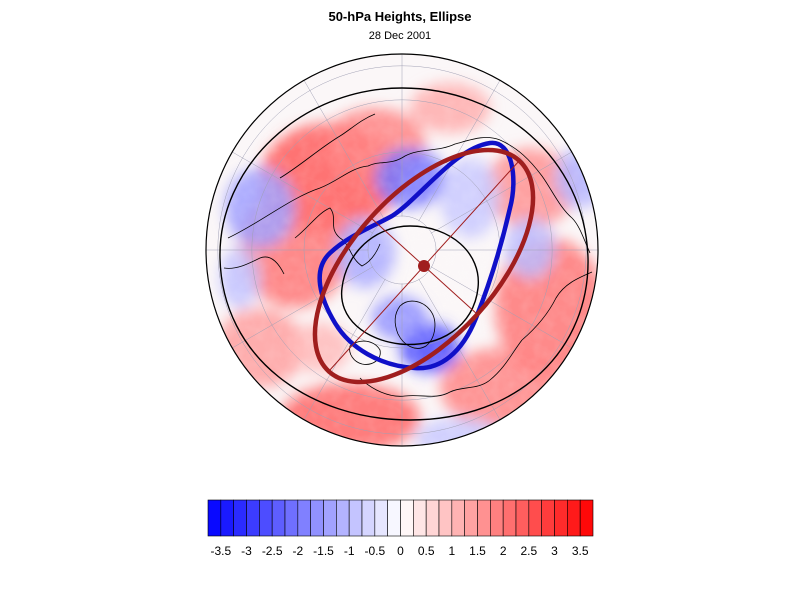  I want to click on colorbar-tick-label: 0, so click(400, 551).